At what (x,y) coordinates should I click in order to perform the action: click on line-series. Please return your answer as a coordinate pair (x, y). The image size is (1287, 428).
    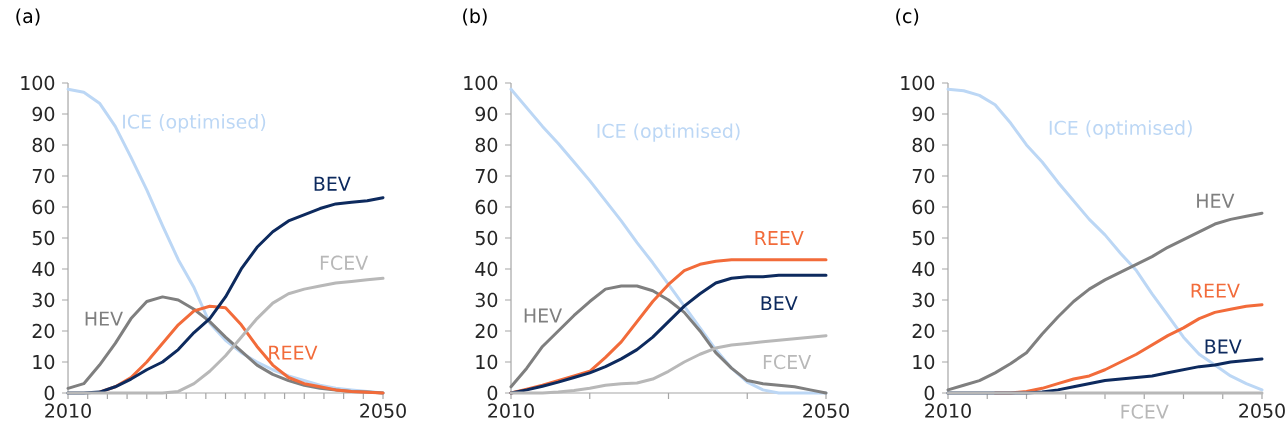
    Looking at the image, I should click on (1105, 301).